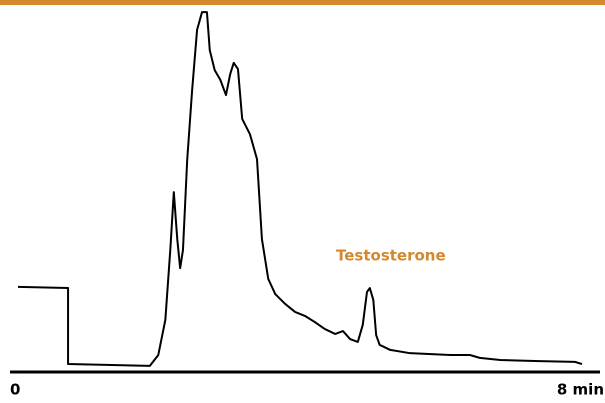 This screenshot has width=605, height=403. What do you see at coordinates (15, 390) in the screenshot?
I see `x-tick-label: 0` at bounding box center [15, 390].